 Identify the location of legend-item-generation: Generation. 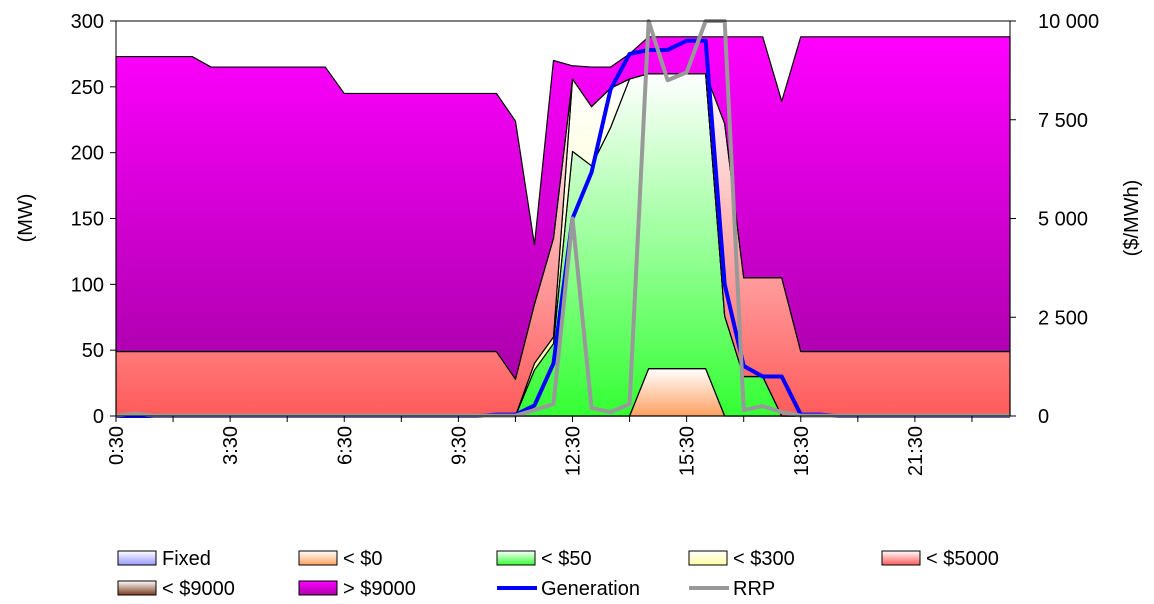
(568, 589).